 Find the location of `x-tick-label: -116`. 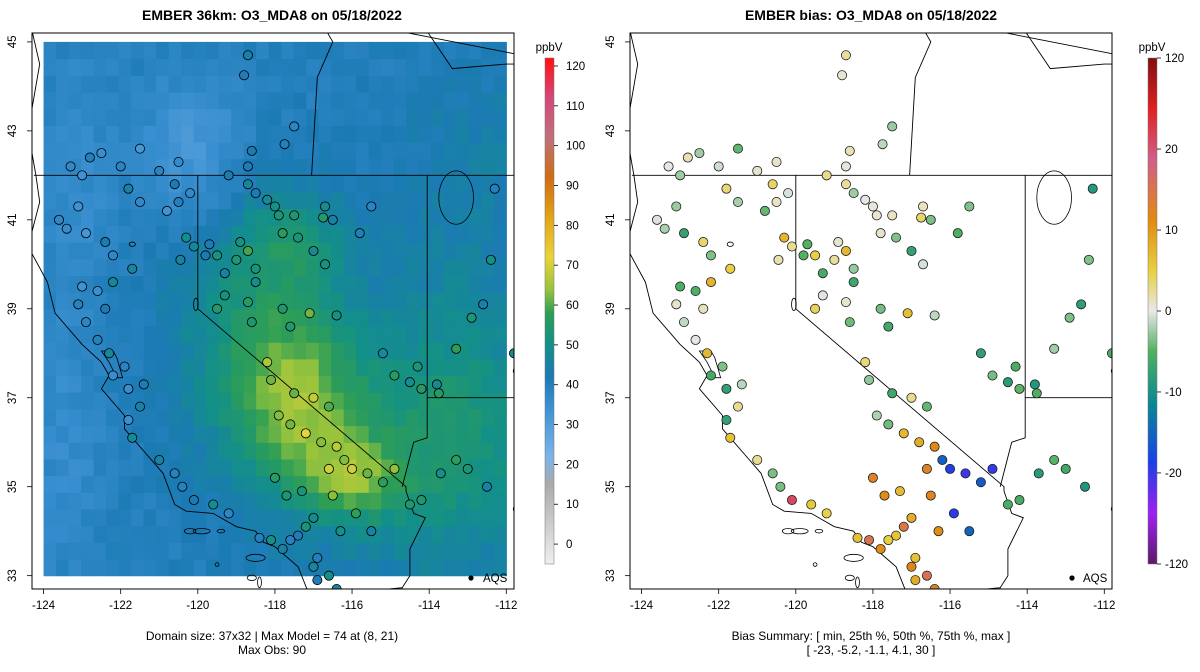

x-tick-label: -116 is located at coordinates (950, 606).